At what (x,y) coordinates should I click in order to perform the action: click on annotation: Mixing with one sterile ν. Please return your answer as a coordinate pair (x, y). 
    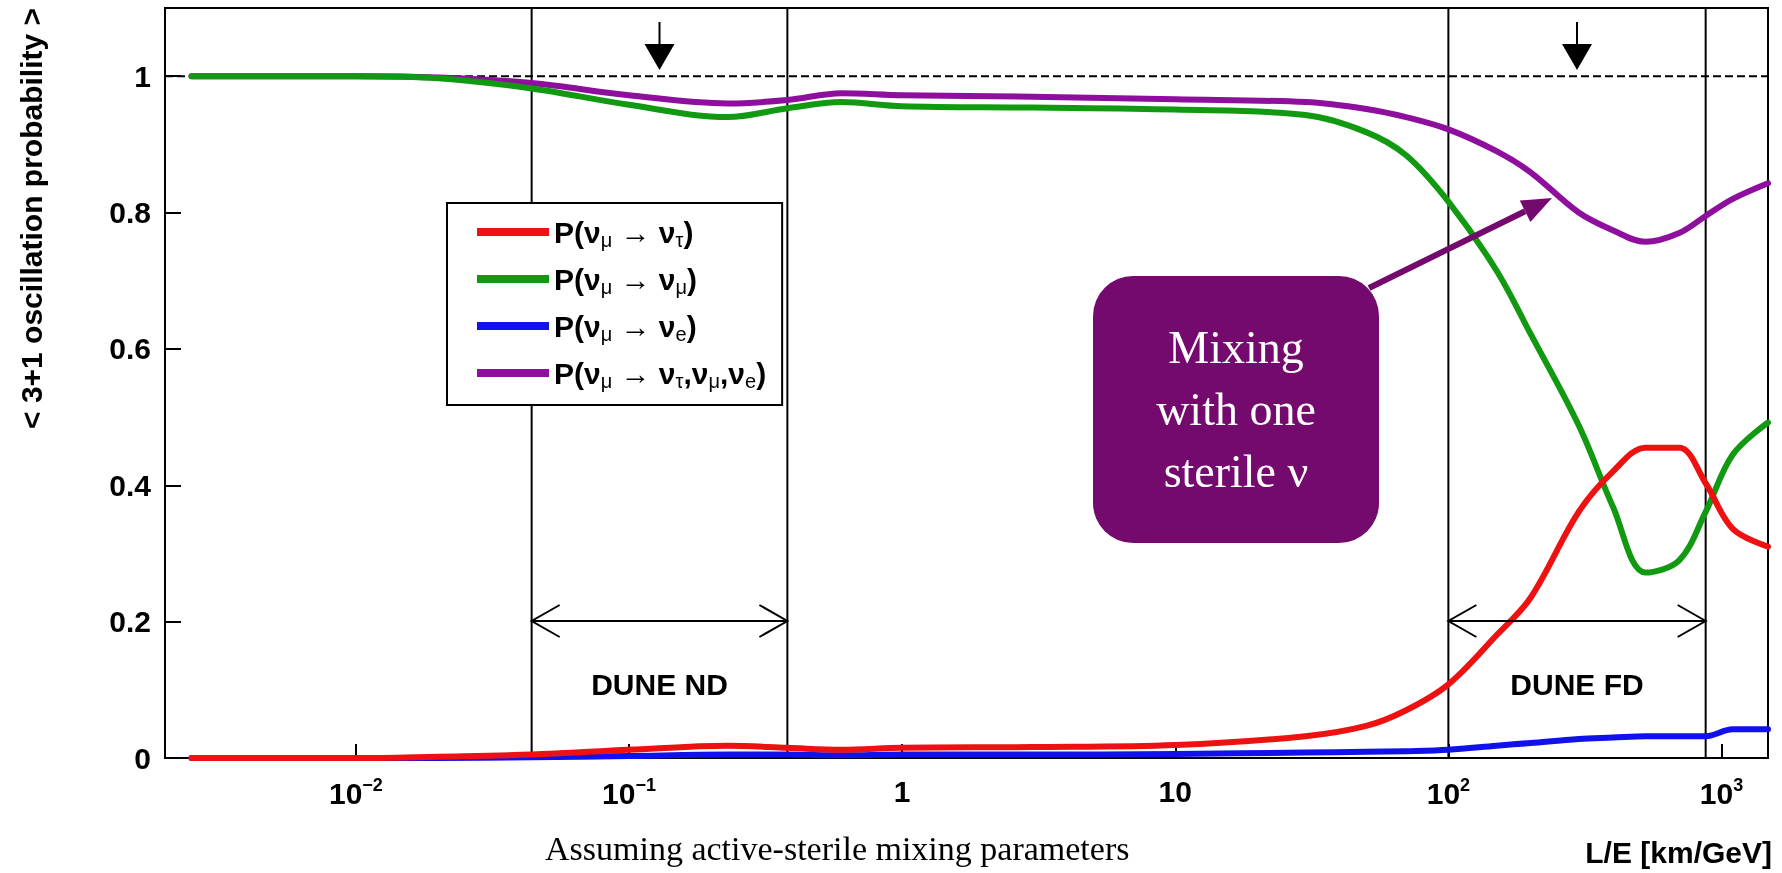
    Looking at the image, I should click on (1236, 409).